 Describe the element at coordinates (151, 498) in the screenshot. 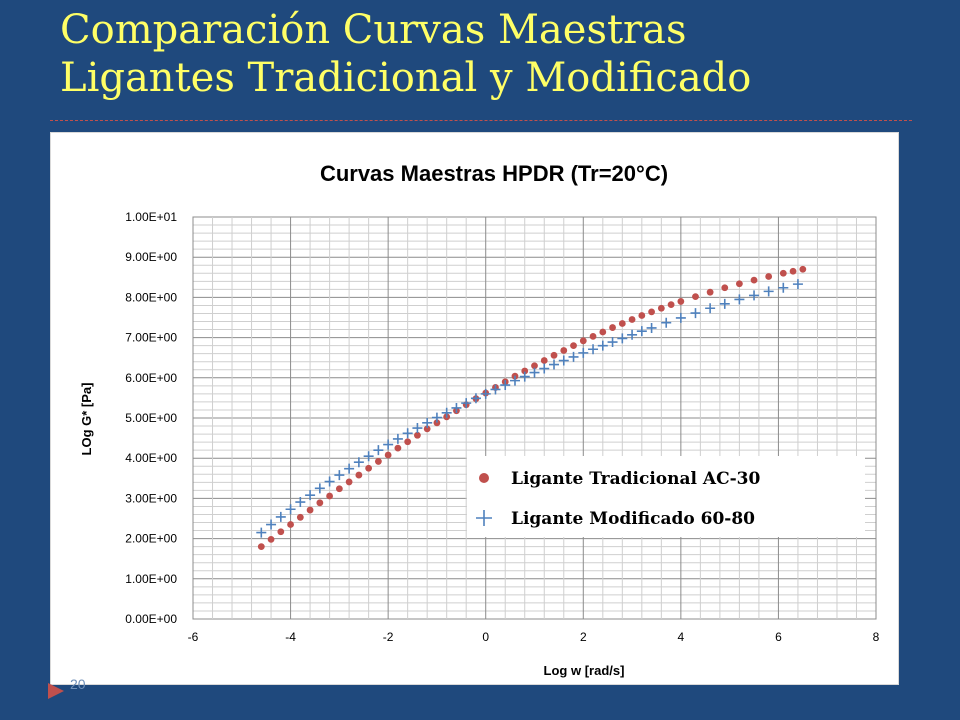

I see `y-tick-label: 3.00E+00` at that location.